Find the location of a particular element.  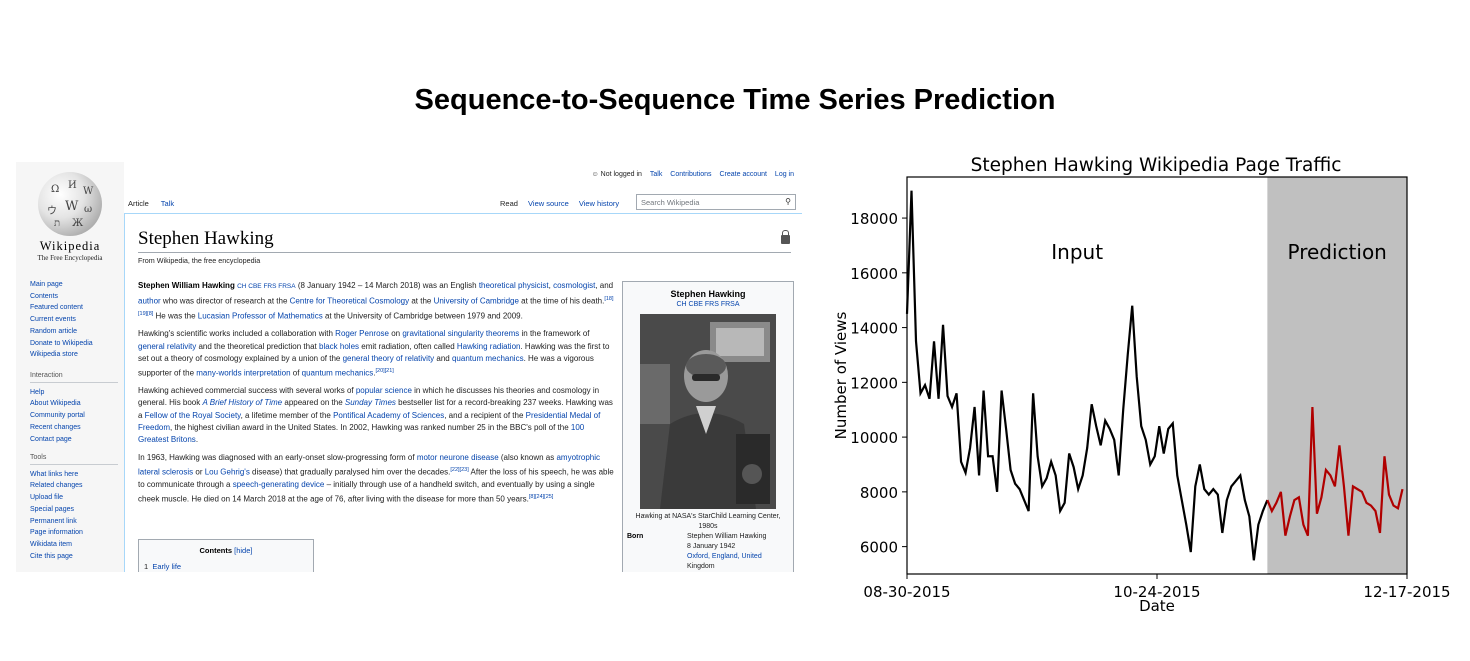

nav-item: Upload file is located at coordinates (47, 498).